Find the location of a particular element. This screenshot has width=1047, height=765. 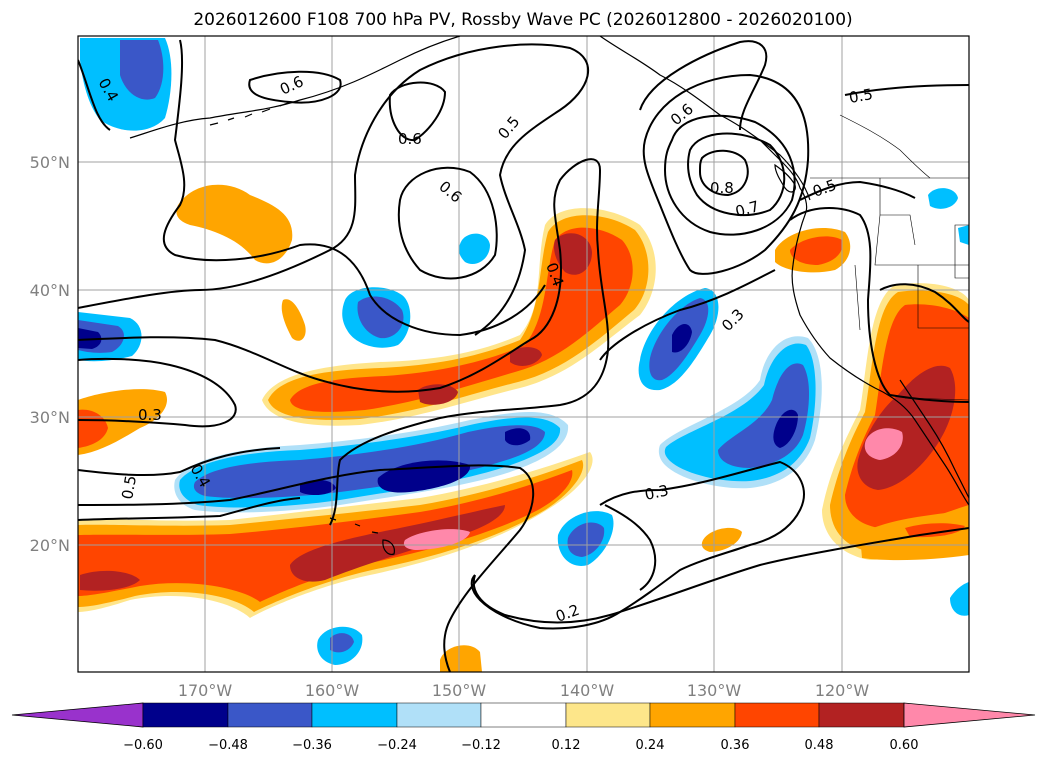

contour-coast-loop is located at coordinates (879, 305).